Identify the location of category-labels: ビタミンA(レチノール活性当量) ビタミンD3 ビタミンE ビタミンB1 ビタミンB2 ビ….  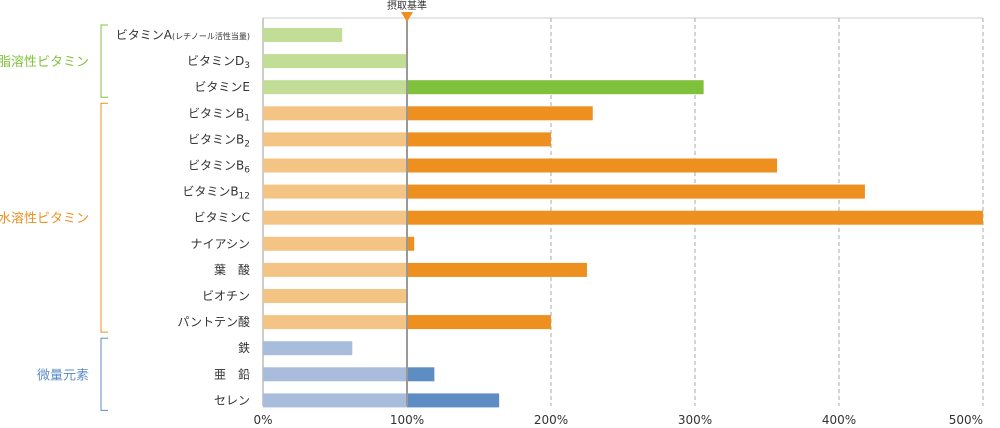
(183, 217).